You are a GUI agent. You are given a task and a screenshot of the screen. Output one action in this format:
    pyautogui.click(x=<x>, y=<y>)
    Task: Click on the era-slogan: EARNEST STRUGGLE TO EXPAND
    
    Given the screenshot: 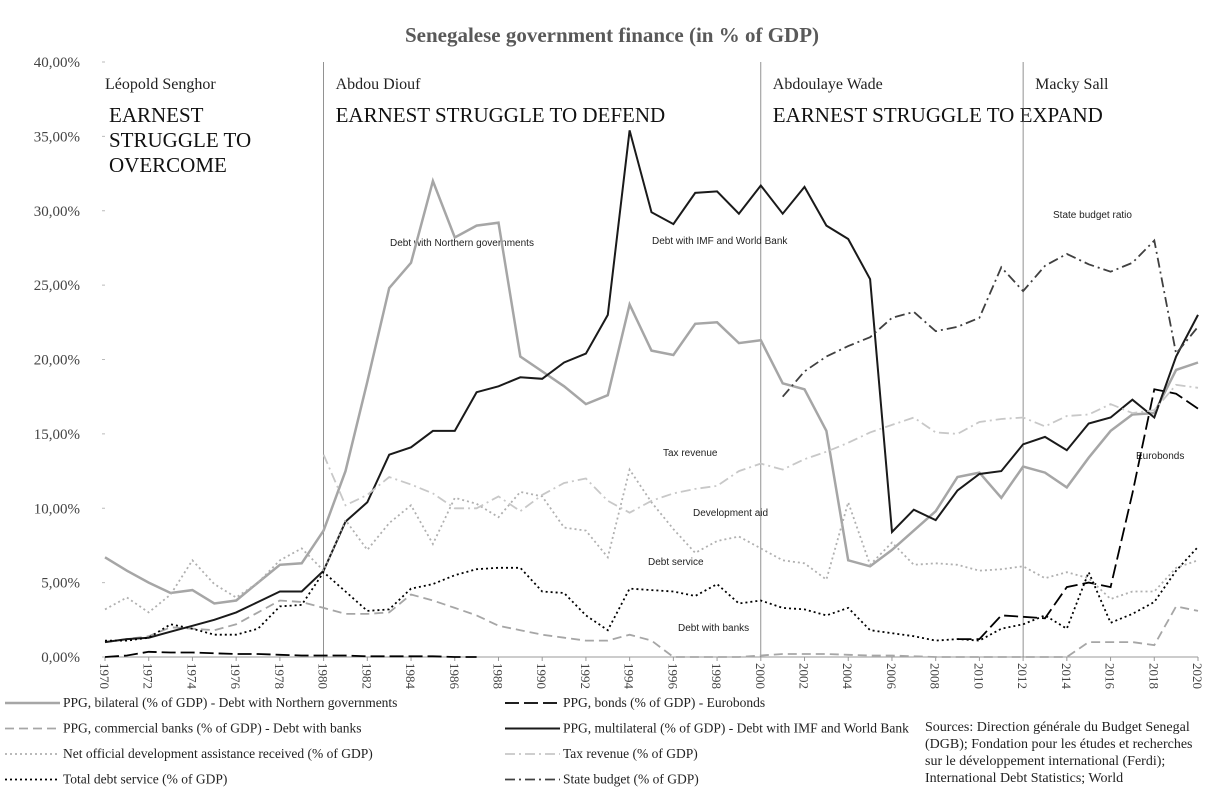 What is the action you would take?
    pyautogui.click(x=938, y=115)
    